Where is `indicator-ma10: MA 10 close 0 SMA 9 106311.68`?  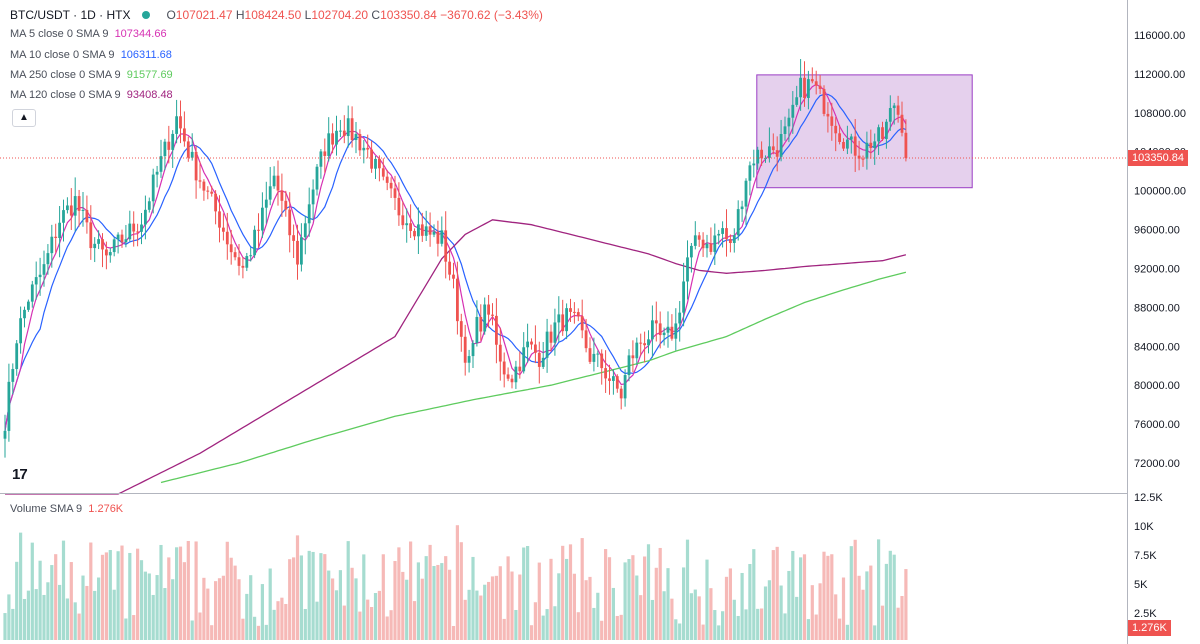 indicator-ma10: MA 10 close 0 SMA 9 106311.68 is located at coordinates (91, 55).